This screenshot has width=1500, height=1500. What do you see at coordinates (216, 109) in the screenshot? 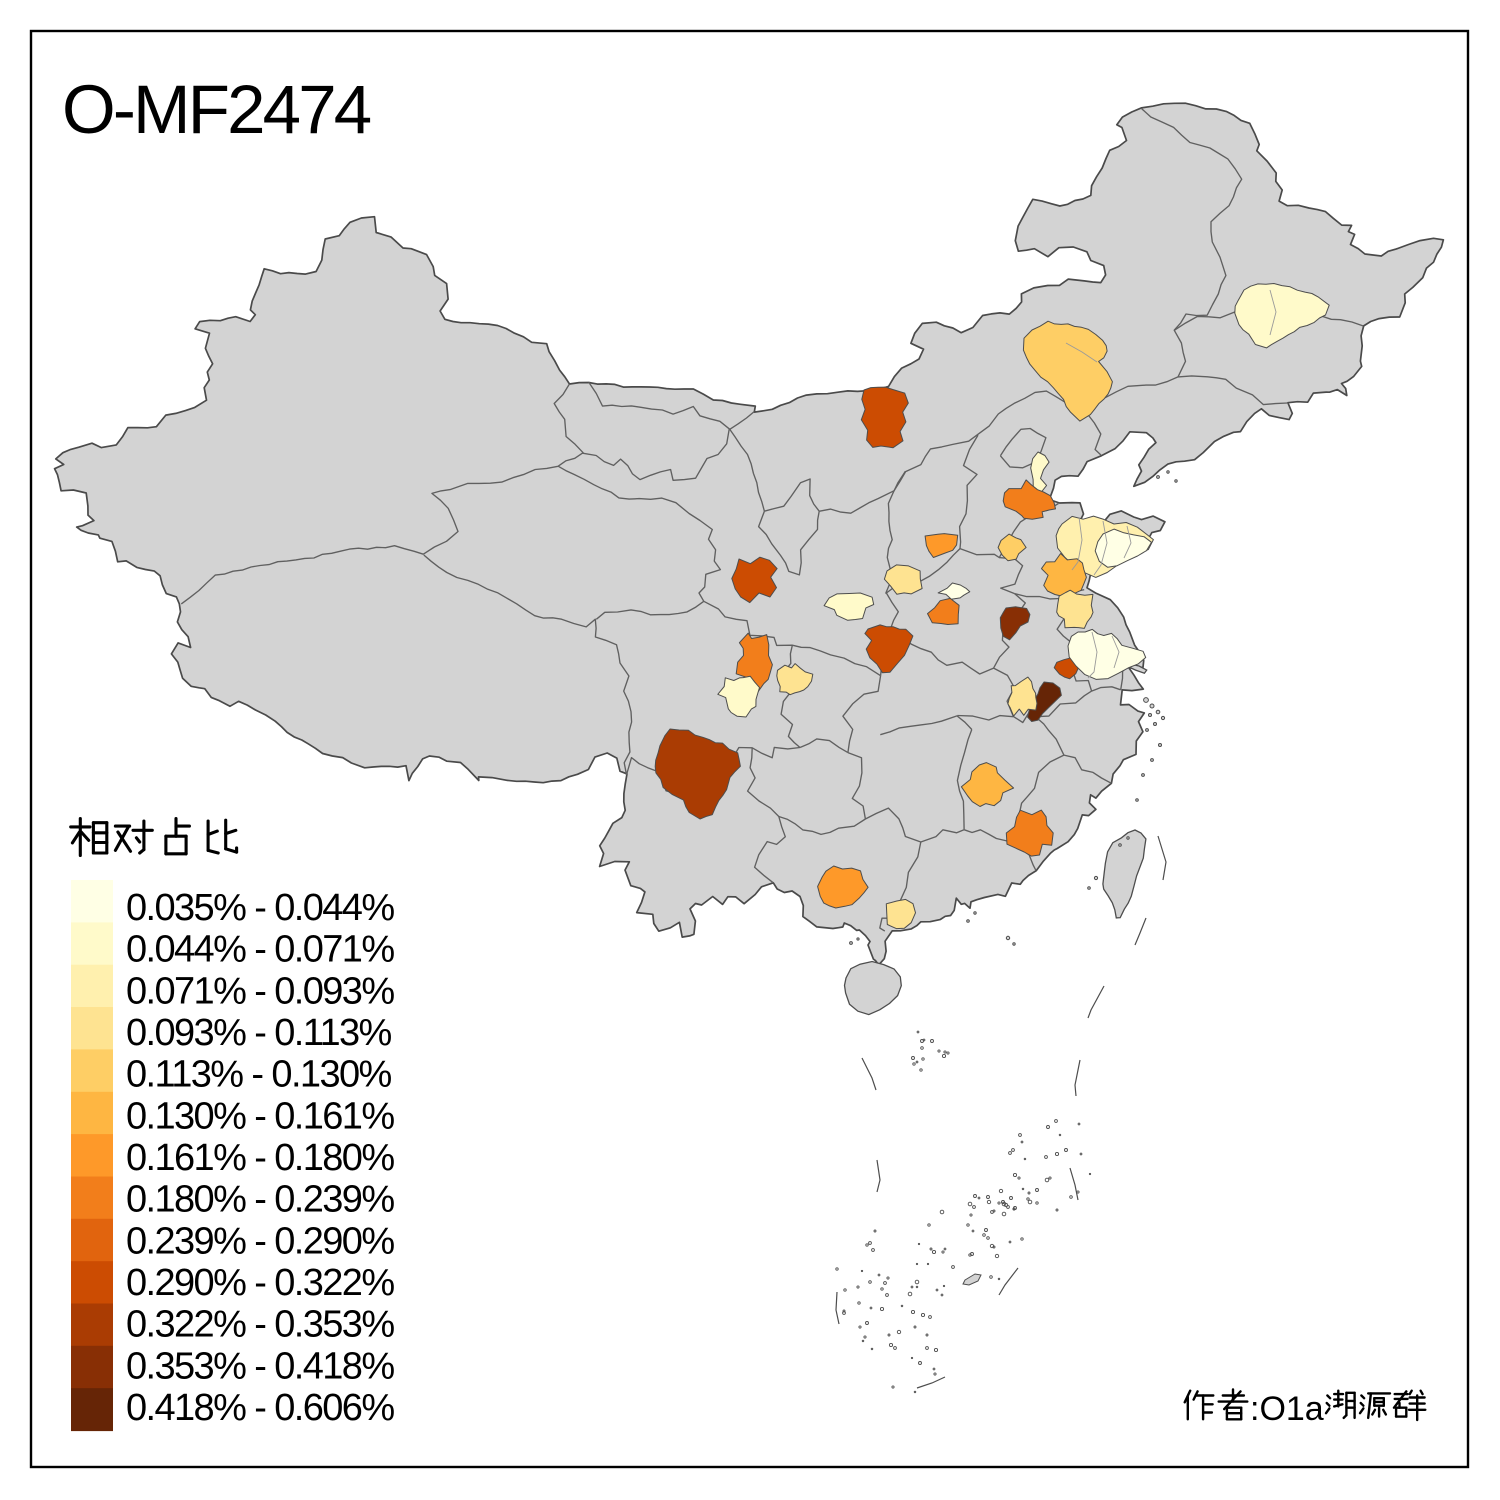
I see `svg-text: O-MF2474` at bounding box center [216, 109].